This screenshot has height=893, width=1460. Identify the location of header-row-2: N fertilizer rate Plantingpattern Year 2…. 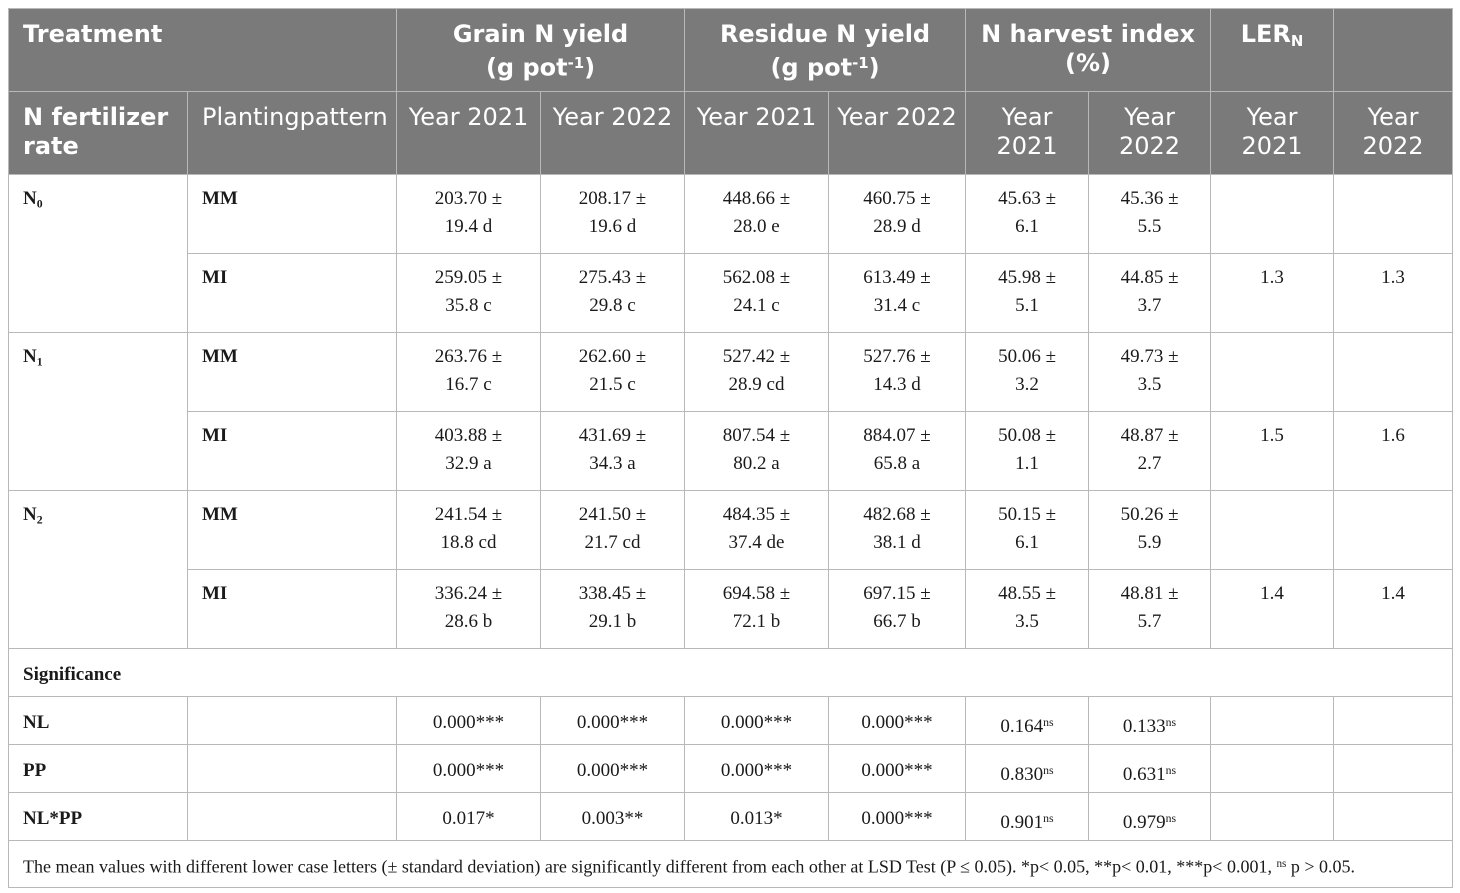
(731, 133).